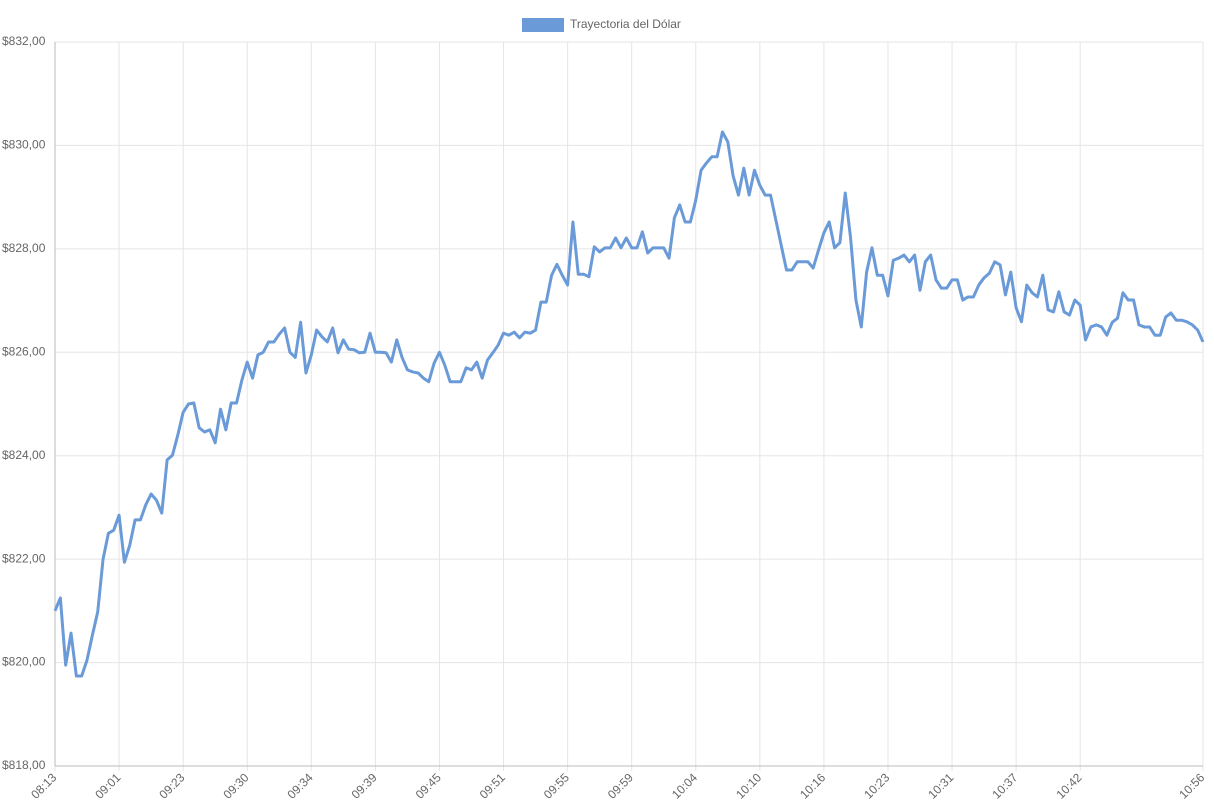 Image resolution: width=1214 pixels, height=811 pixels. What do you see at coordinates (1191, 785) in the screenshot?
I see `x-tick-label: 10:56` at bounding box center [1191, 785].